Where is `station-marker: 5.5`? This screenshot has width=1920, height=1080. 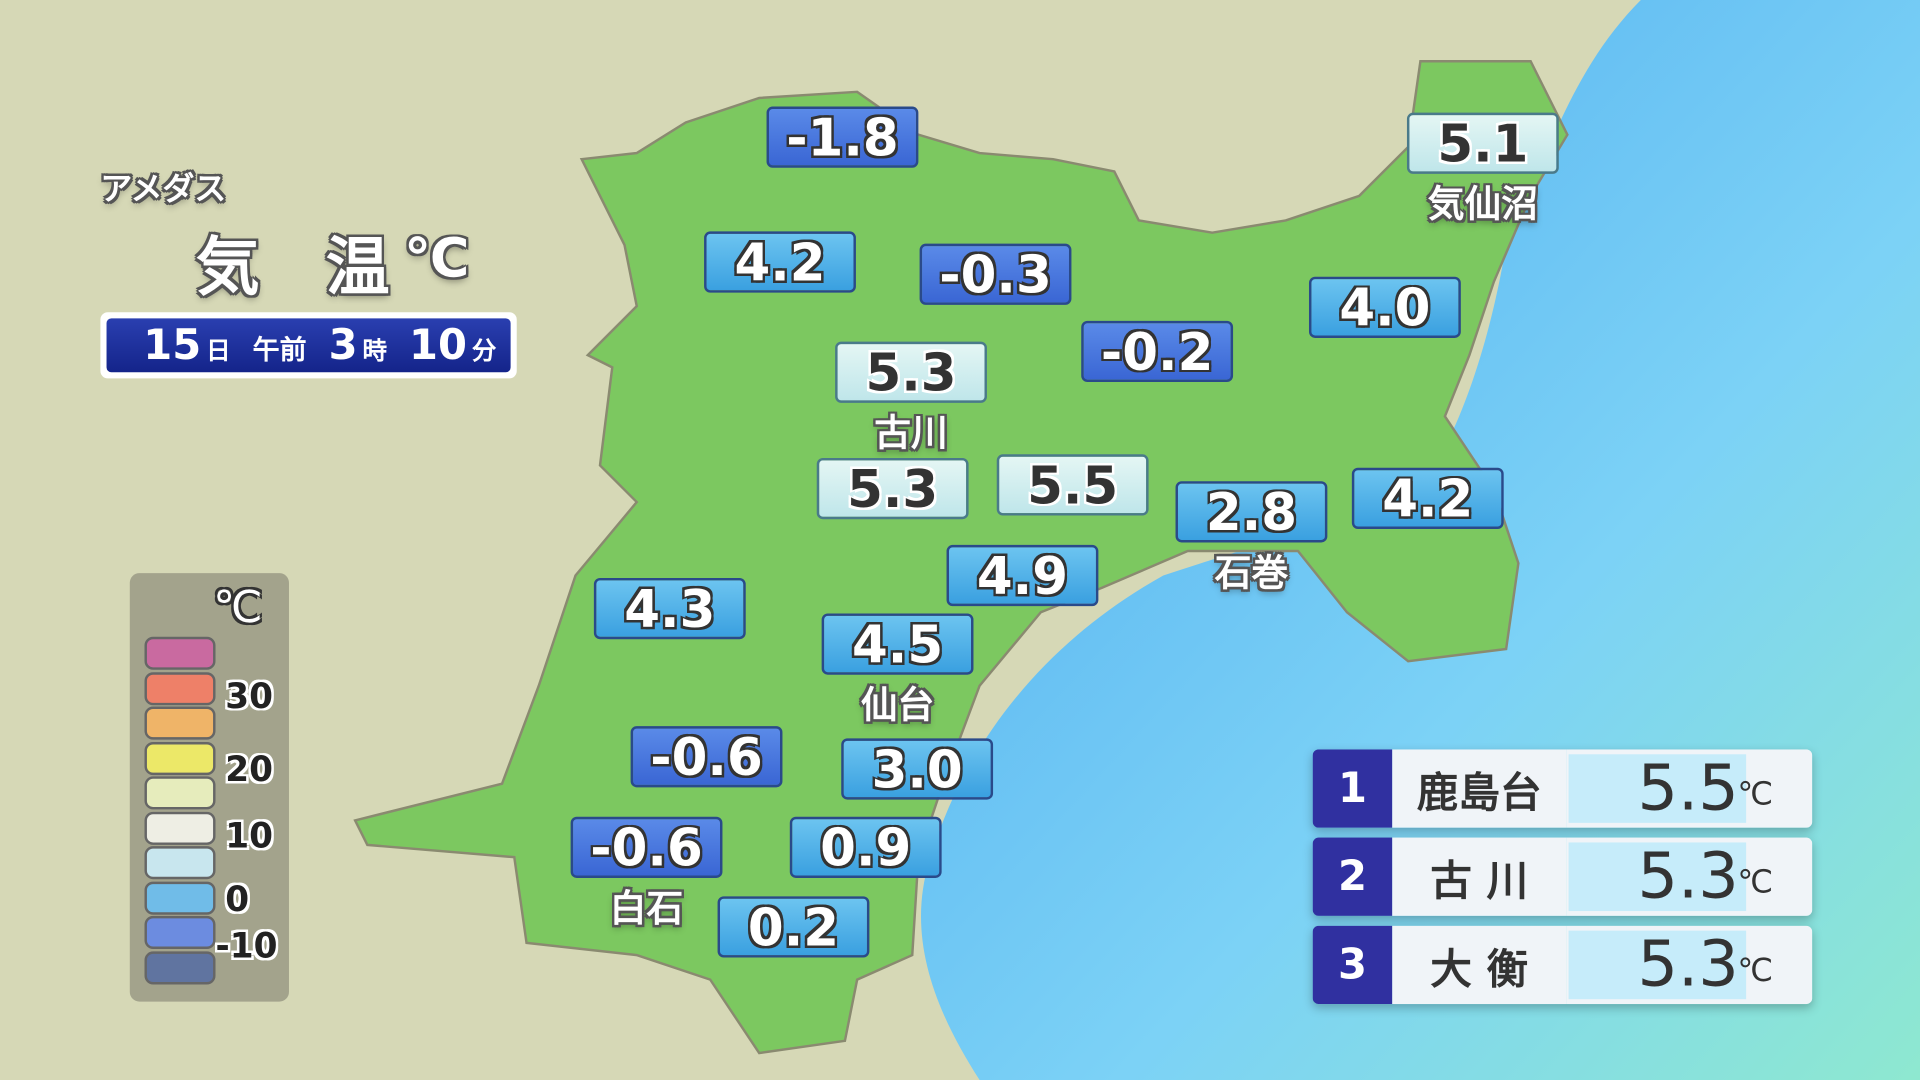 station-marker: 5.5 is located at coordinates (1072, 485).